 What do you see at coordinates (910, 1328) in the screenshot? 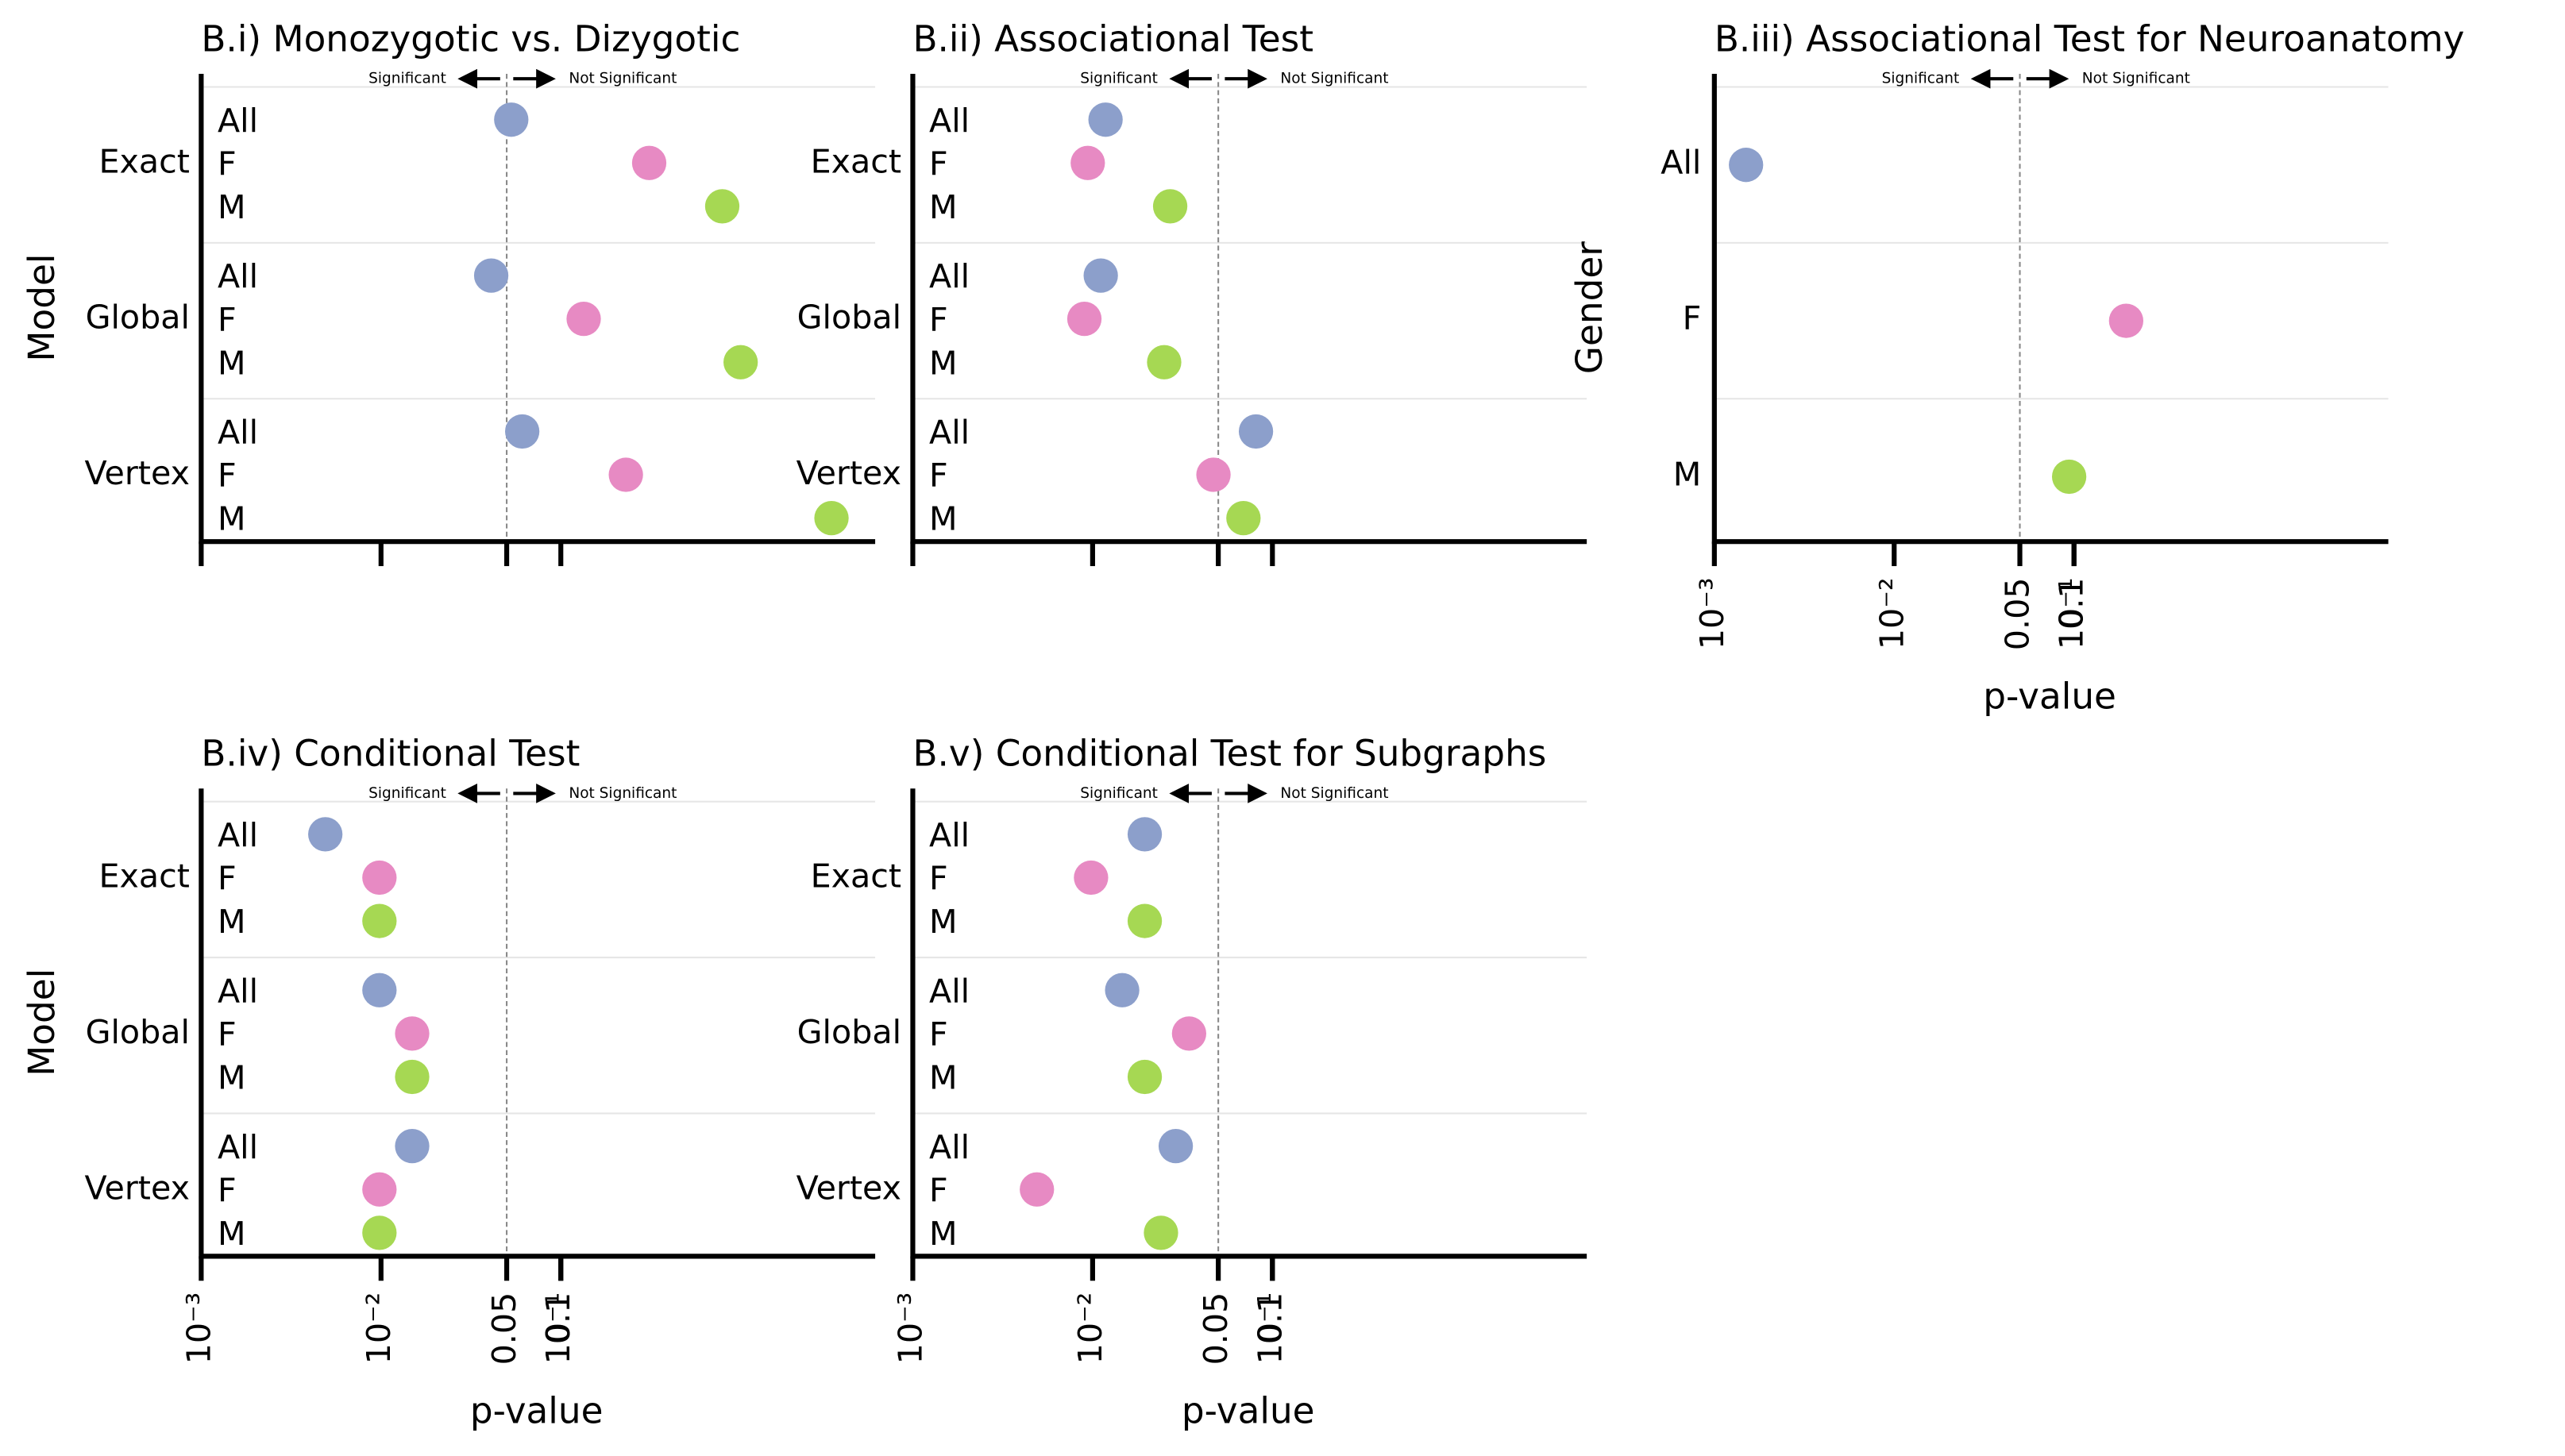
I see `x-tick-label: 10⁻³` at bounding box center [910, 1328].